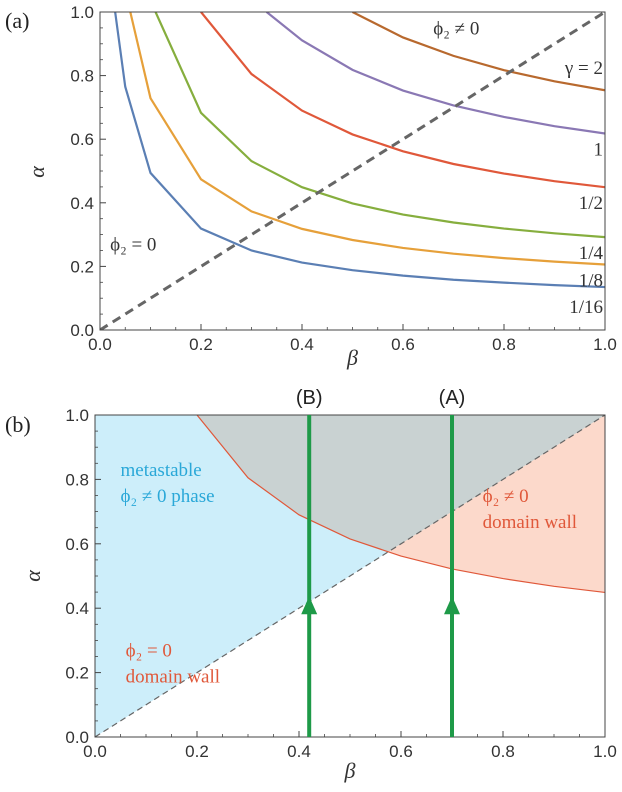 This screenshot has width=622, height=792. Describe the element at coordinates (456, 28) in the screenshot. I see `annotation-0: ϕ₂ ≠ 0` at that location.